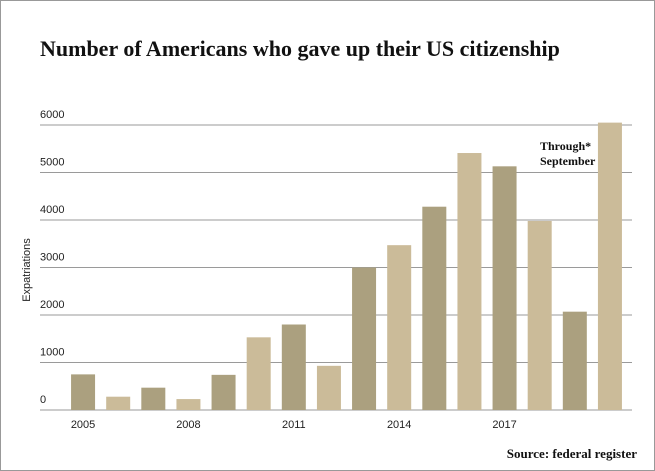  Describe the element at coordinates (568, 153) in the screenshot. I see `annotation: Through* September` at that location.